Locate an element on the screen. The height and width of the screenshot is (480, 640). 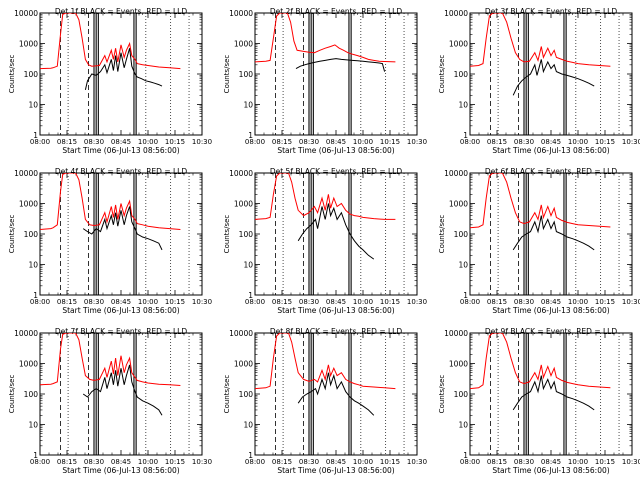
chart-title: Det 1f BLACK = Events, RED = LLD is located at coordinates (121, 11).